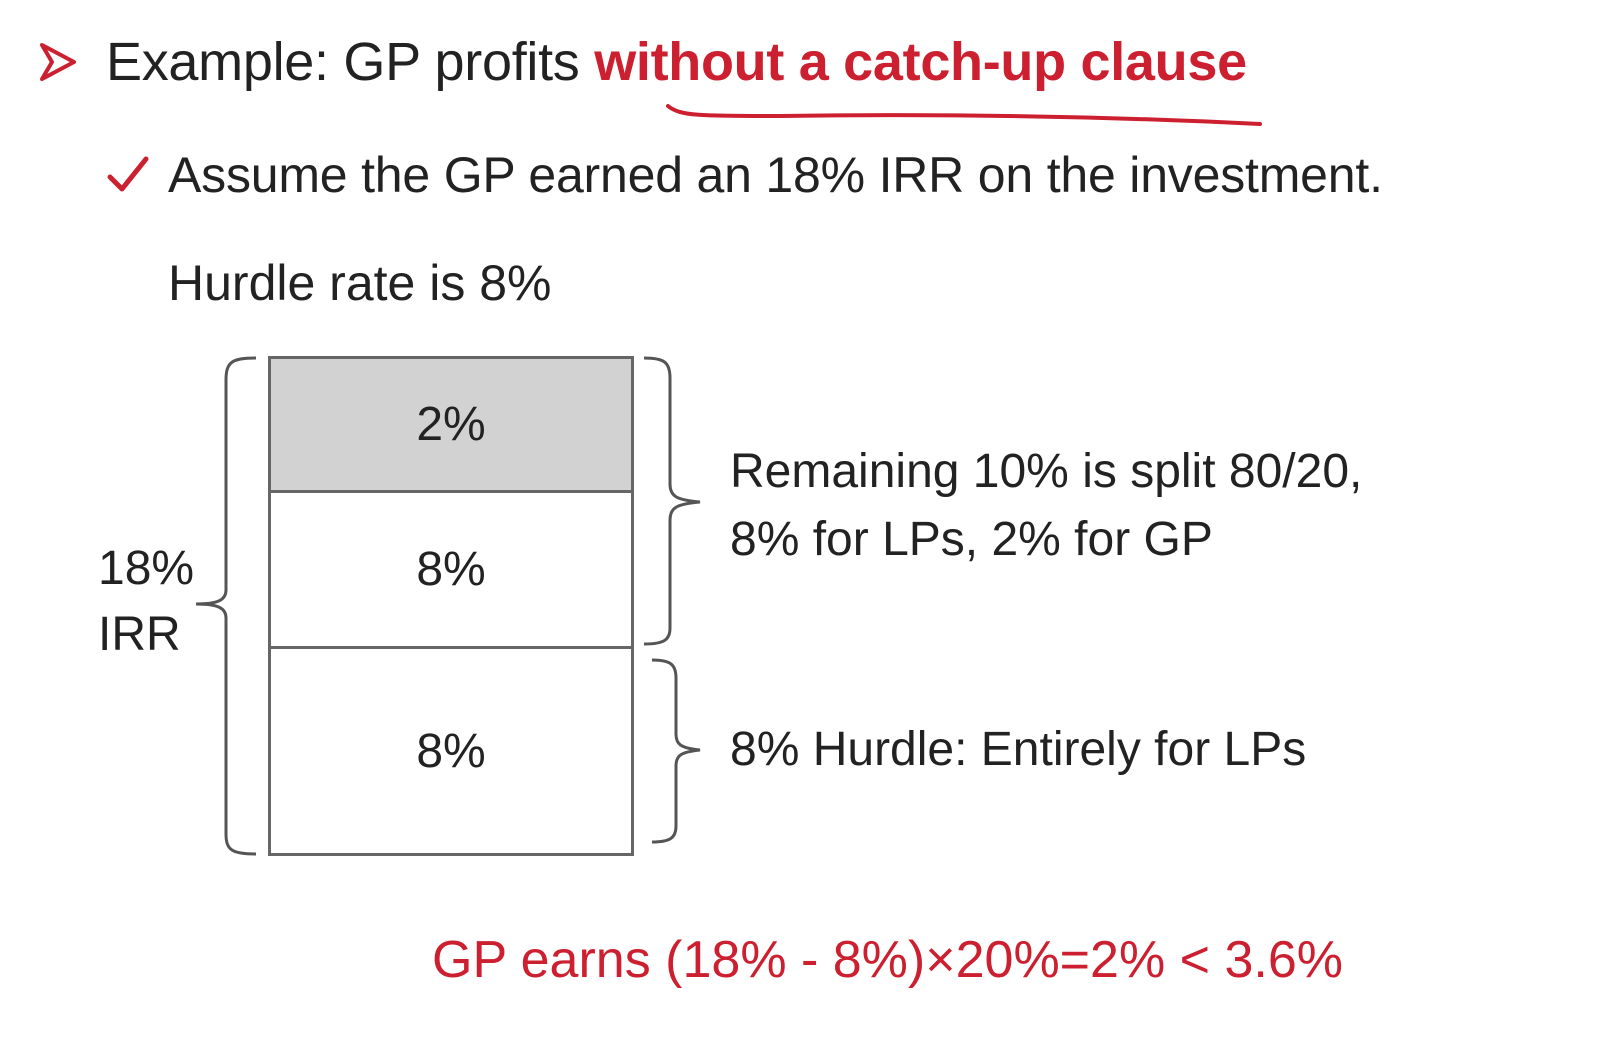 The image size is (1602, 1038). What do you see at coordinates (672, 501) in the screenshot?
I see `right-brace-remaining` at bounding box center [672, 501].